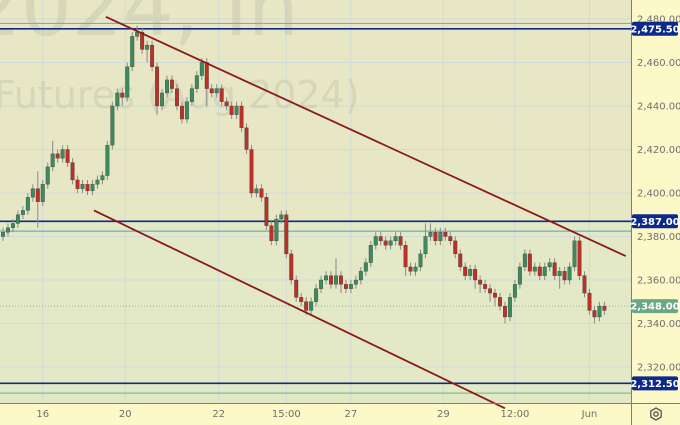  I want to click on y-tick-label: 2,360.00, so click(658, 281).